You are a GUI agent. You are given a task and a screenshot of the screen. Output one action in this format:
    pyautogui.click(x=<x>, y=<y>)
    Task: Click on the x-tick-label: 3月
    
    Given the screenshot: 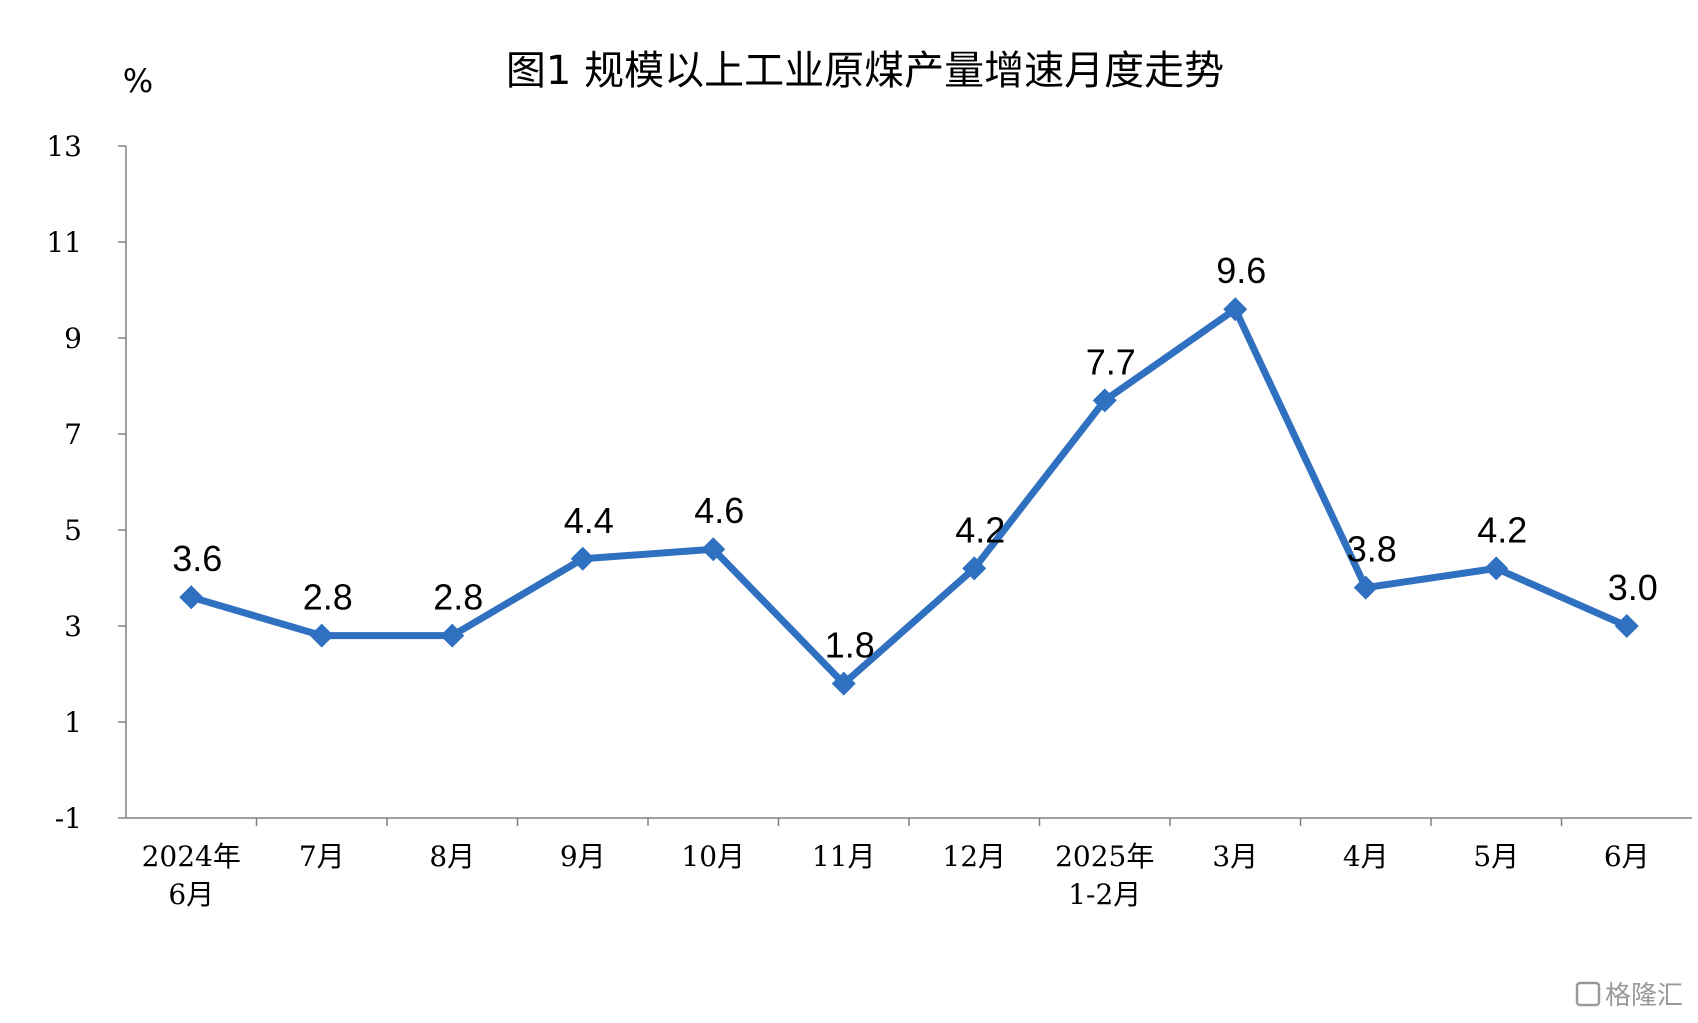 What is the action you would take?
    pyautogui.click(x=1235, y=856)
    